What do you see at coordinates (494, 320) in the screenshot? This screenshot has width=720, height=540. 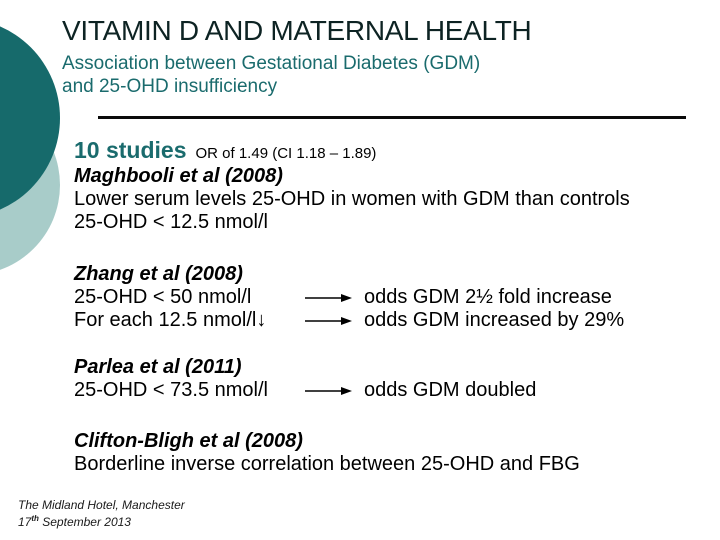 I see `zhang-finding-2-result: odds GDM increased by 29%` at bounding box center [494, 320].